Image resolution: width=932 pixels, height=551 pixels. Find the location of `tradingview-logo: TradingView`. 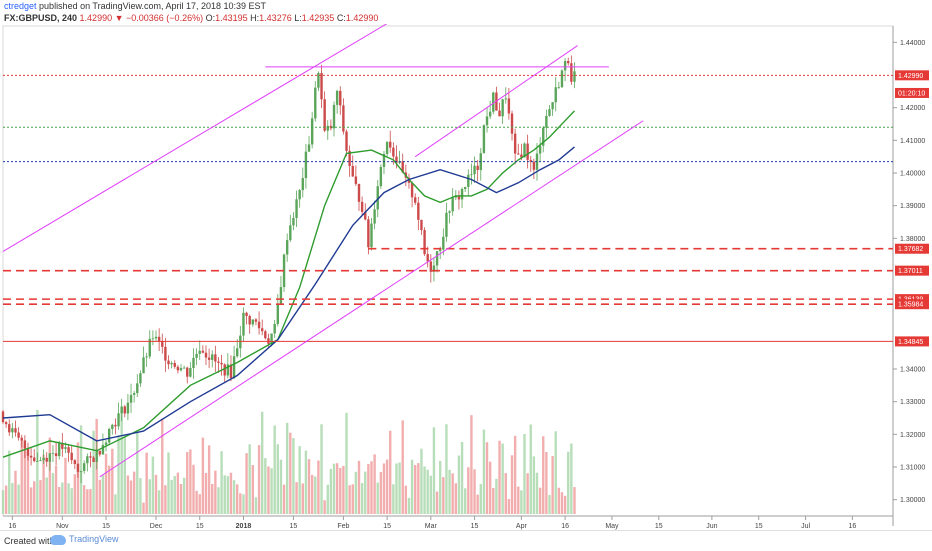

tradingview-logo: TradingView is located at coordinates (84, 539).